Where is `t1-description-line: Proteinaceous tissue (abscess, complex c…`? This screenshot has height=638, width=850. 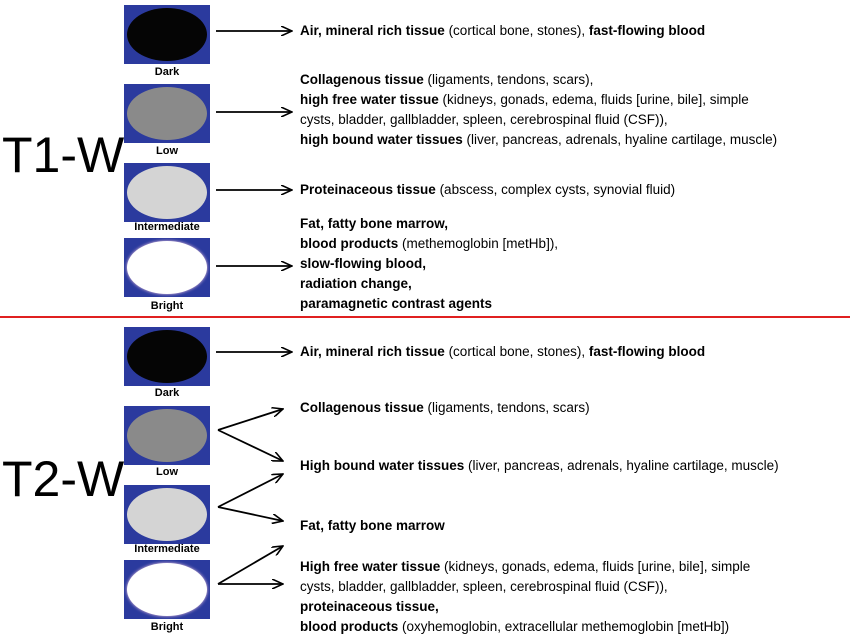 t1-description-line: Proteinaceous tissue (abscess, complex c… is located at coordinates (487, 190).